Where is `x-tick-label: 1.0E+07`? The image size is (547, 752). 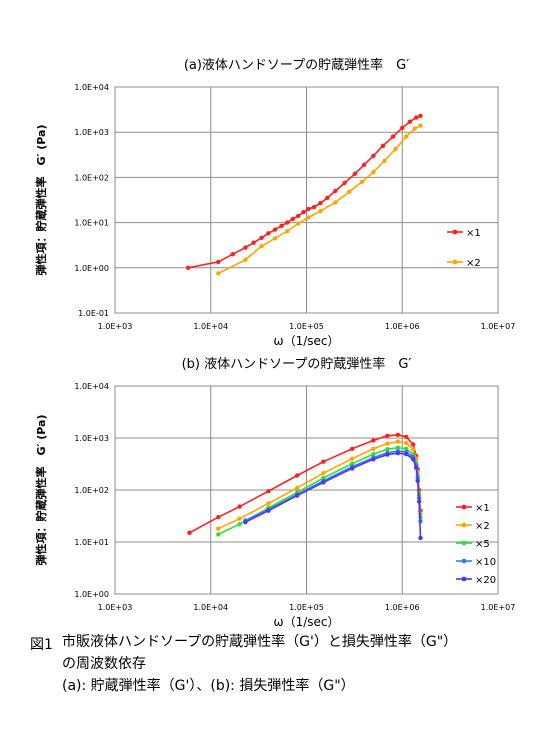 x-tick-label: 1.0E+07 is located at coordinates (498, 326).